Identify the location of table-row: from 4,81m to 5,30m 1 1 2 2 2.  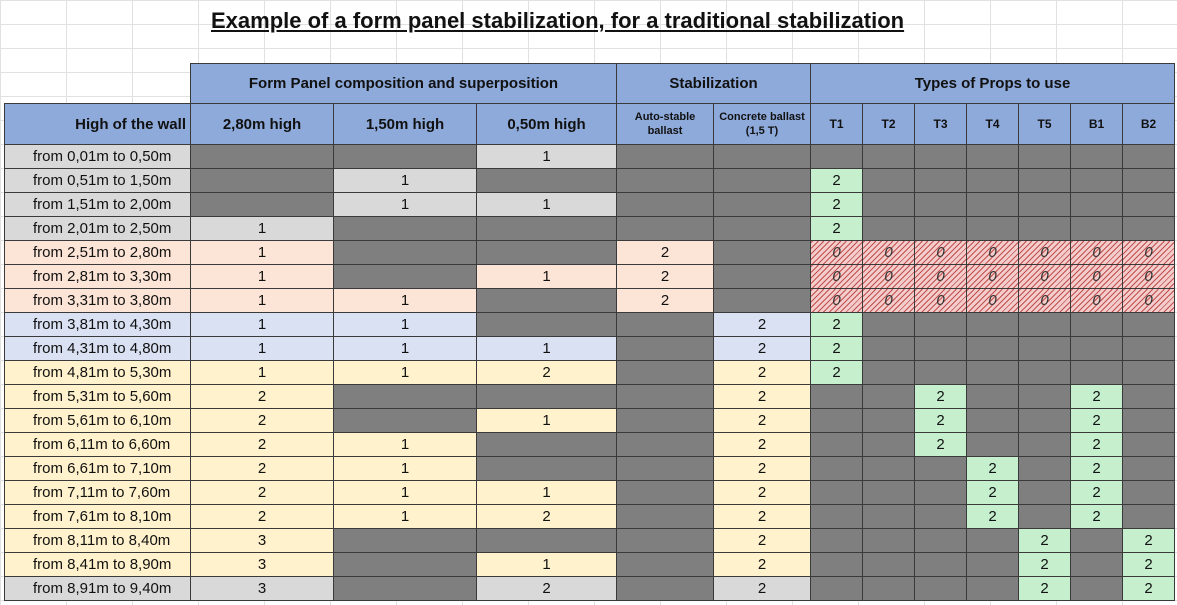
(589, 372).